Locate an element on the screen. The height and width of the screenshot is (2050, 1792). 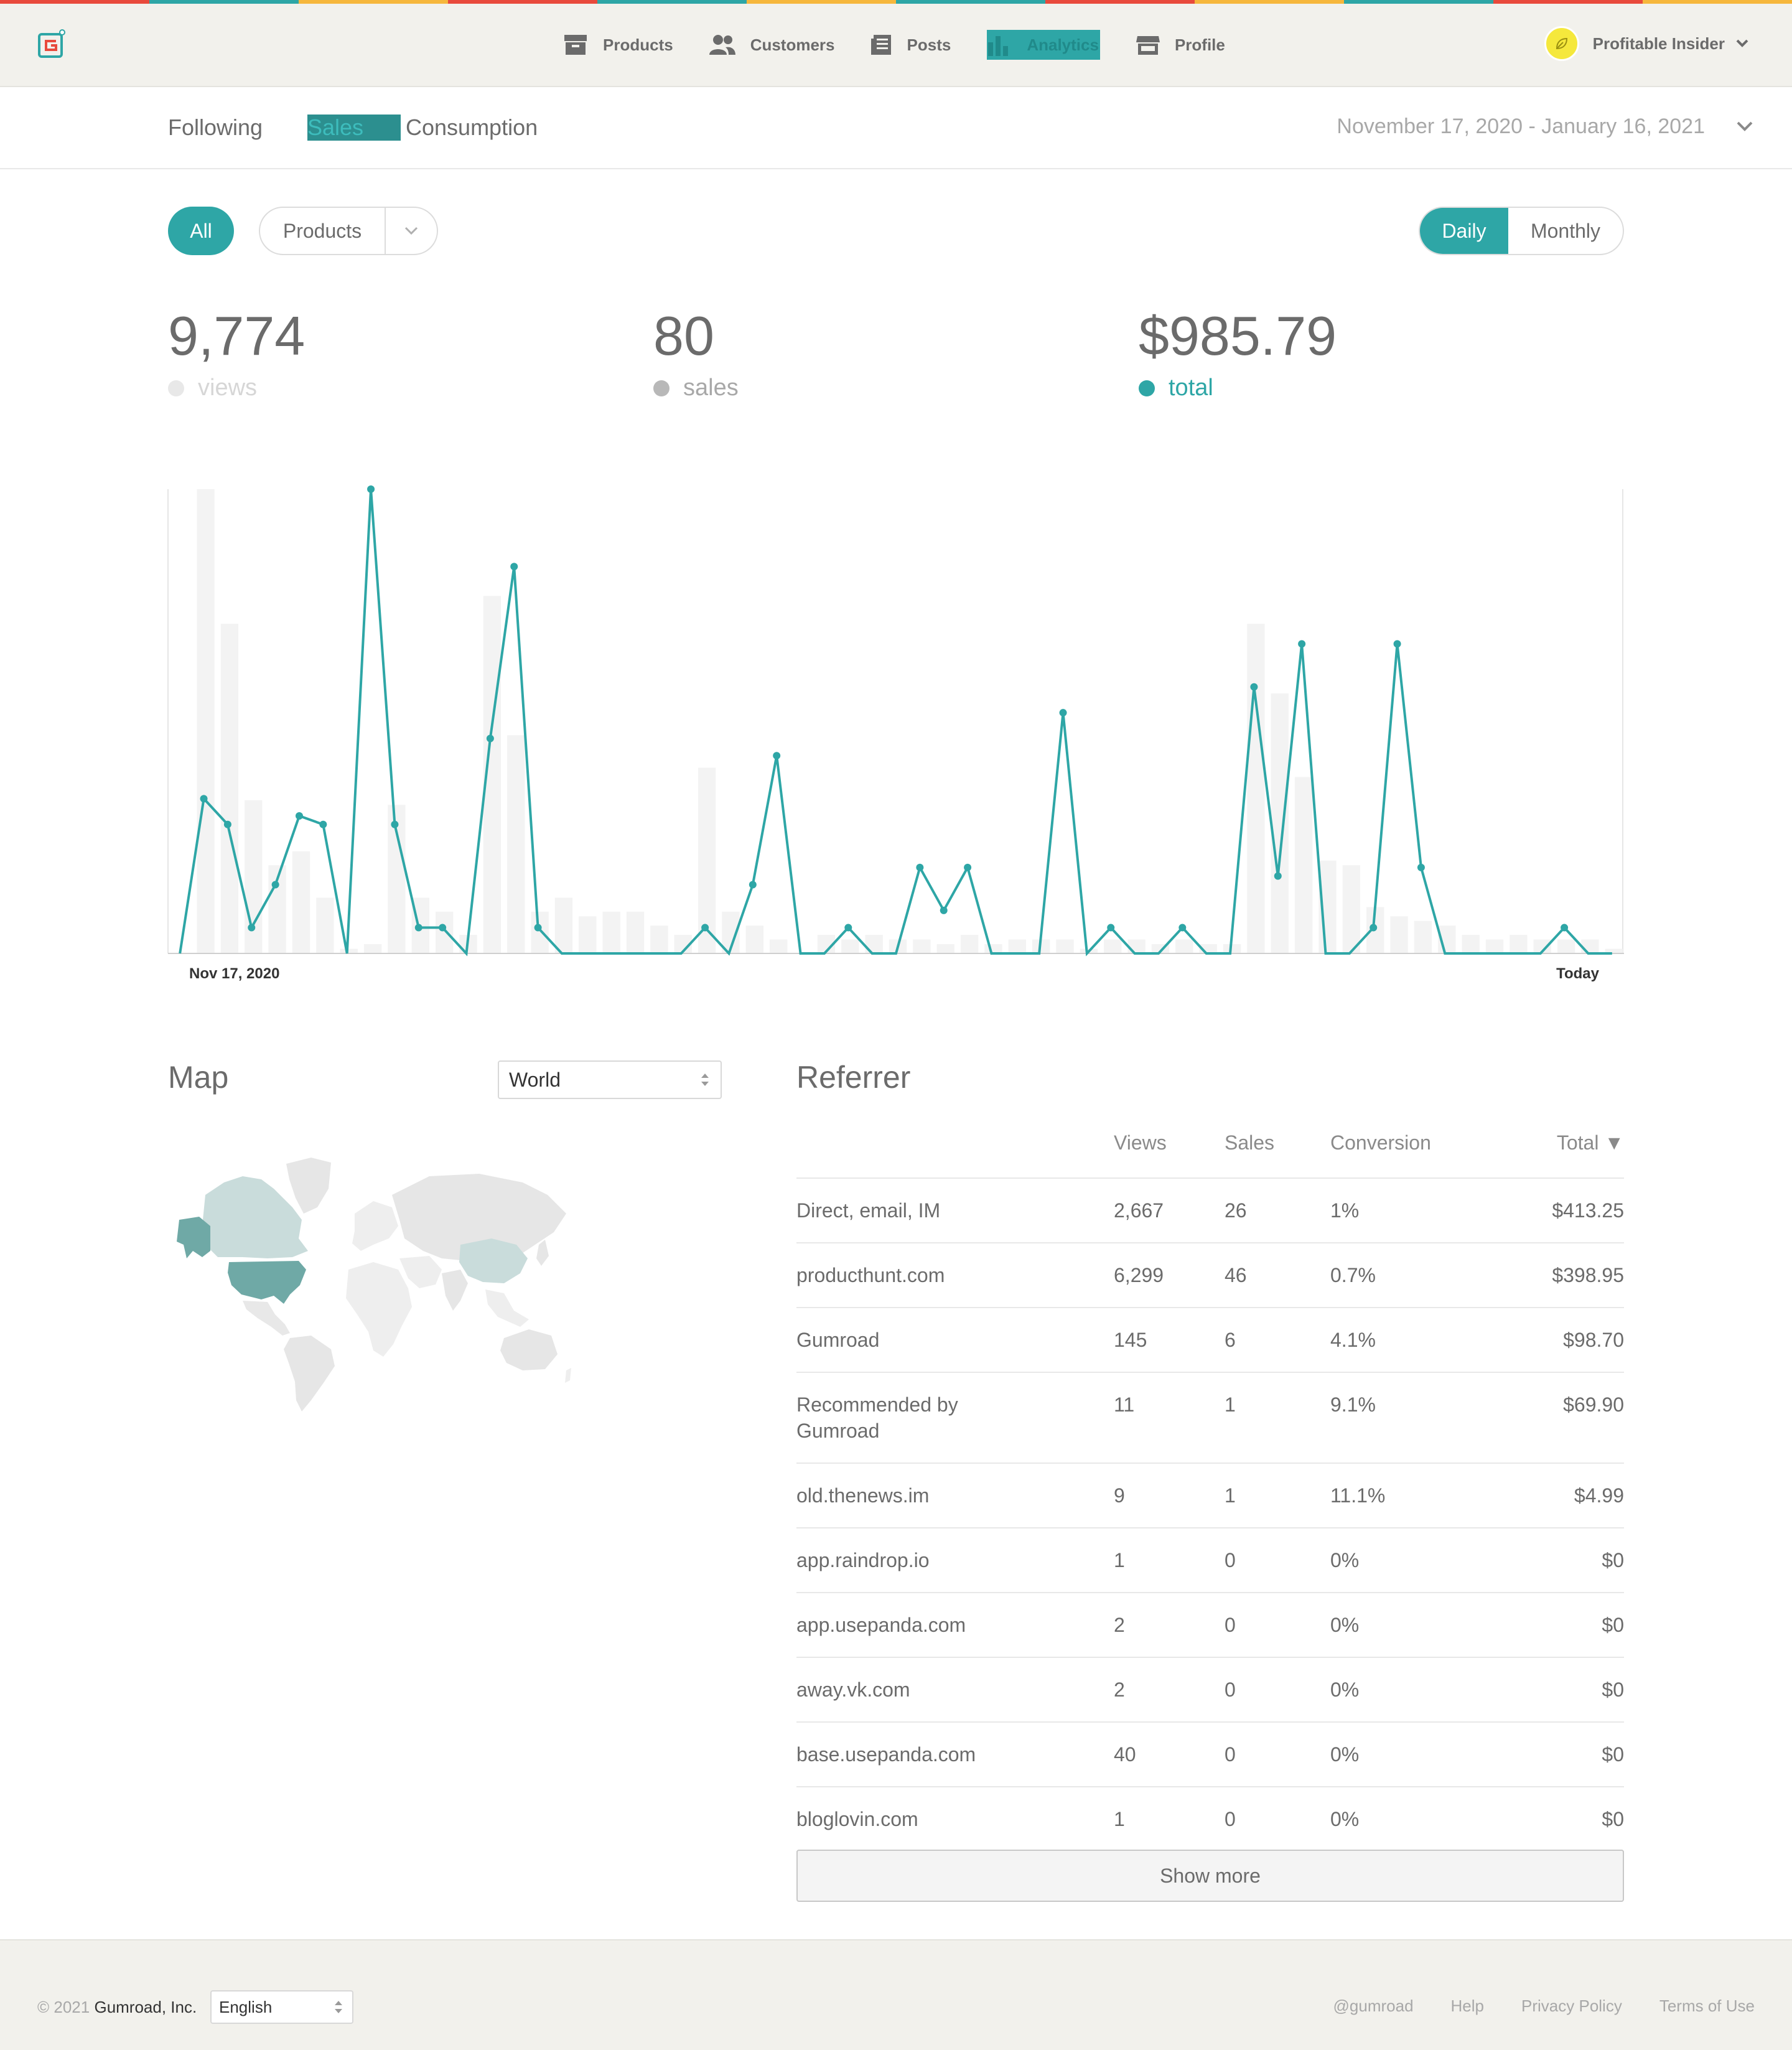
map-region-select: World is located at coordinates (610, 1079).